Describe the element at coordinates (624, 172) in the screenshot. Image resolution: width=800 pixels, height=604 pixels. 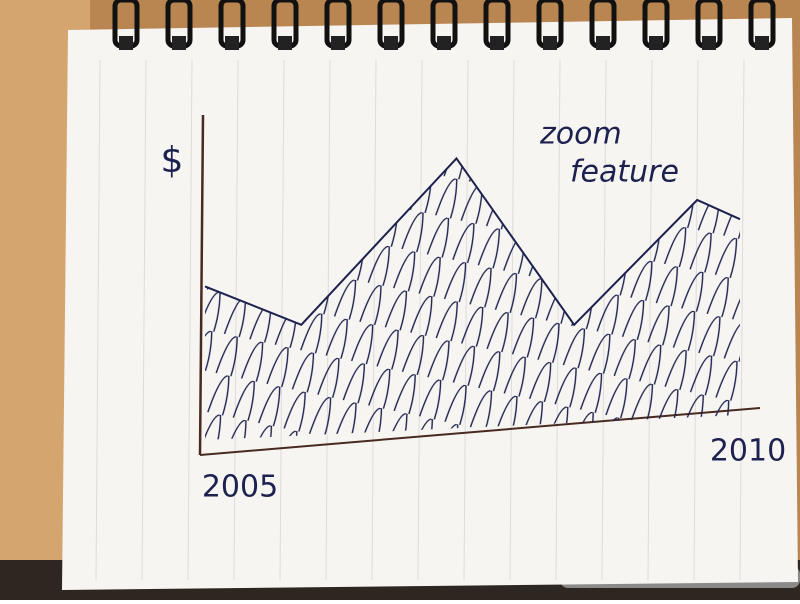
I see `annotation: feature` at that location.